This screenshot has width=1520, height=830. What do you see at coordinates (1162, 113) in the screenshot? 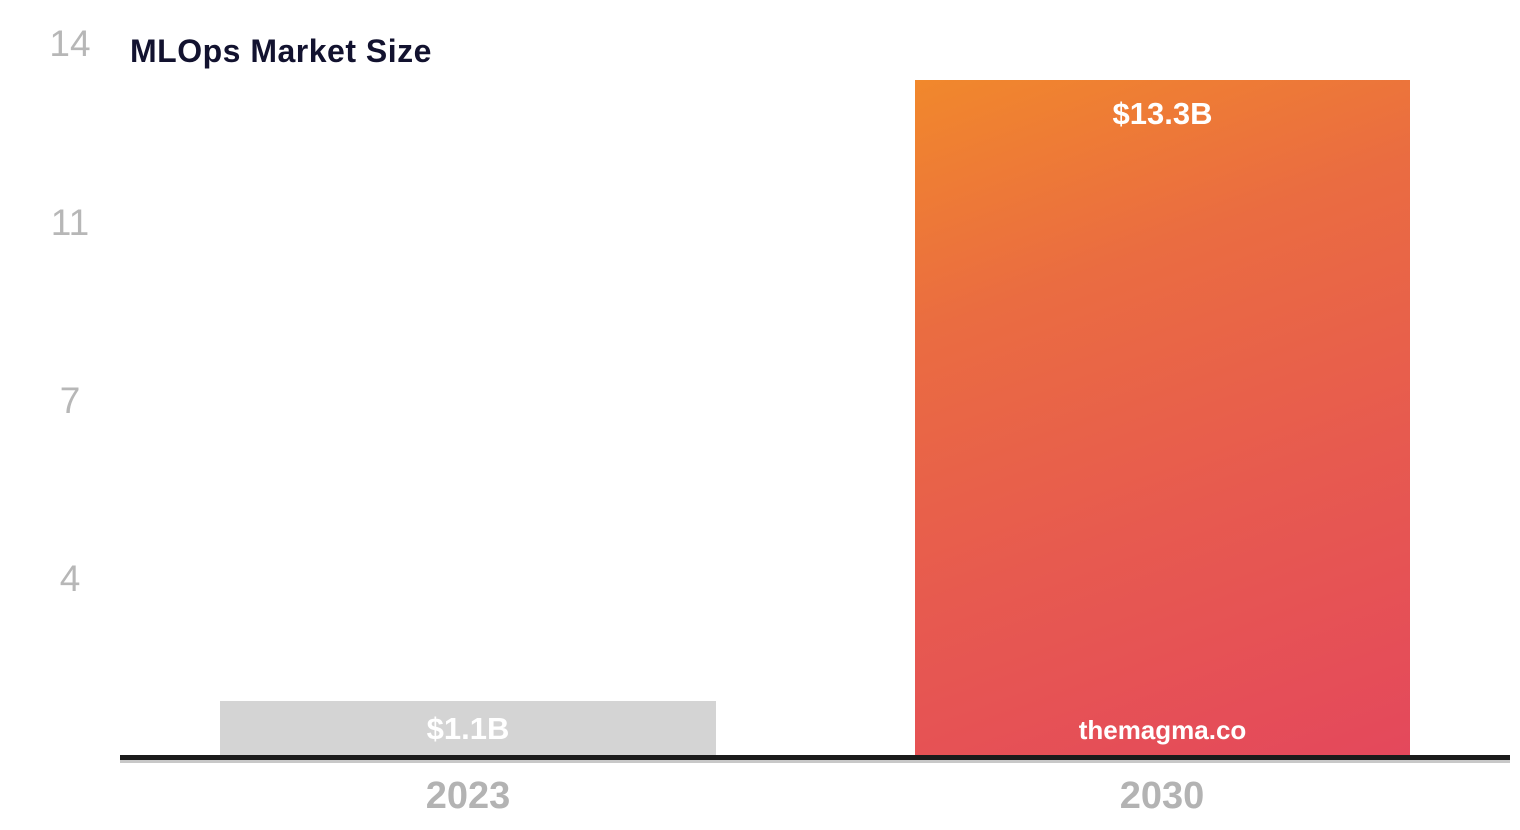
I see `bar-value-label: $13.3B` at bounding box center [1162, 113].